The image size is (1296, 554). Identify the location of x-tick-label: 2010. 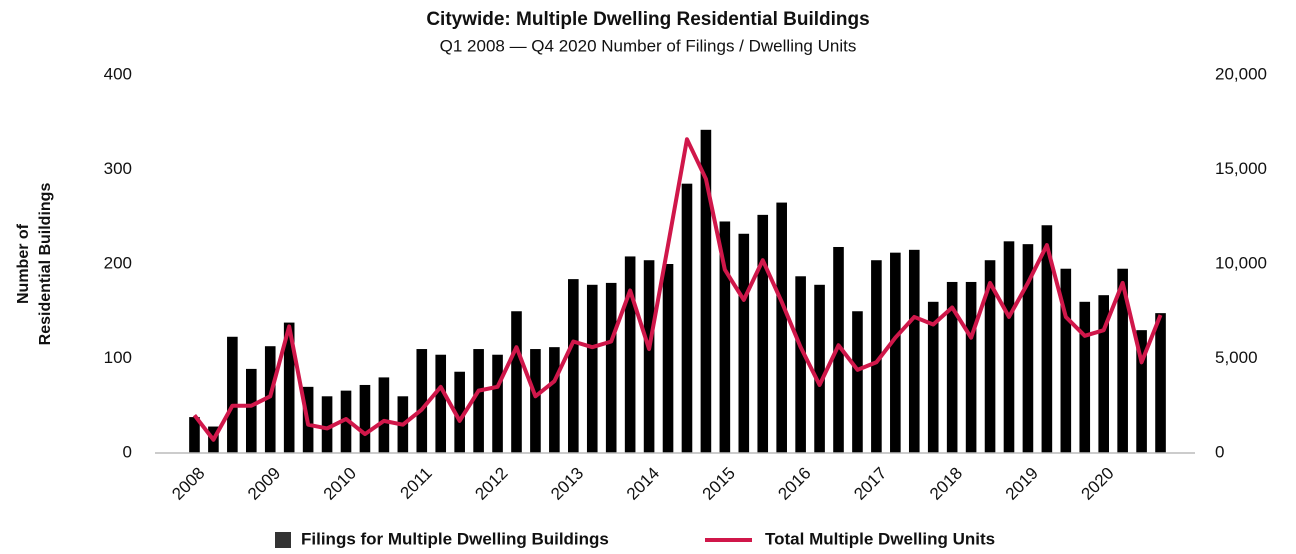
(340, 484).